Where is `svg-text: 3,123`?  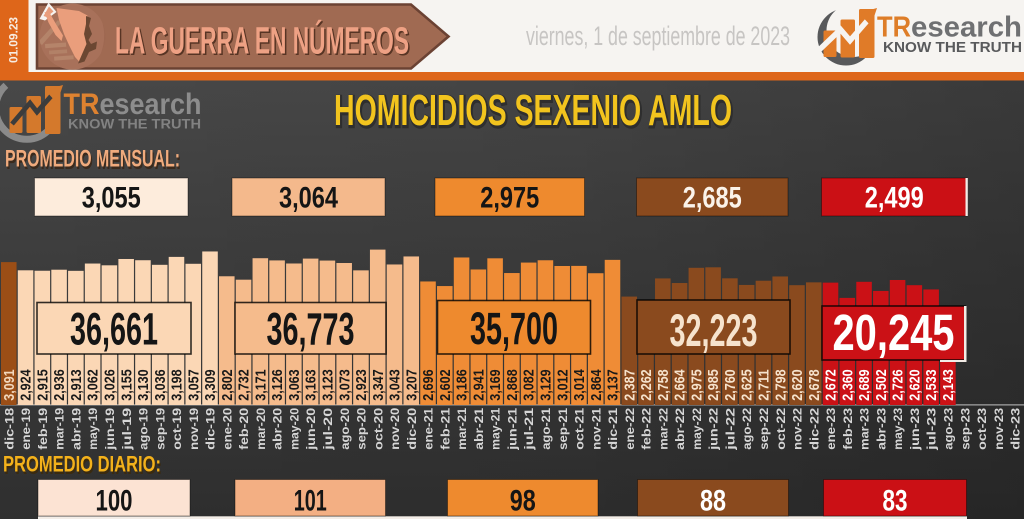 svg-text: 3,123 is located at coordinates (329, 385).